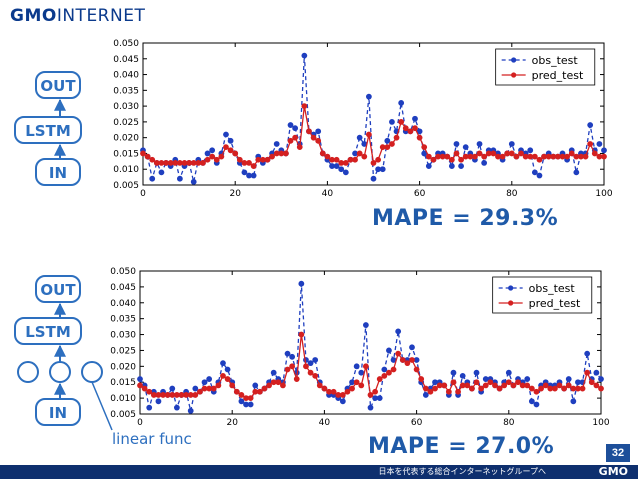 The height and width of the screenshot is (479, 638). What do you see at coordinates (140, 423) in the screenshot?
I see `x-tick-label: 0` at bounding box center [140, 423].